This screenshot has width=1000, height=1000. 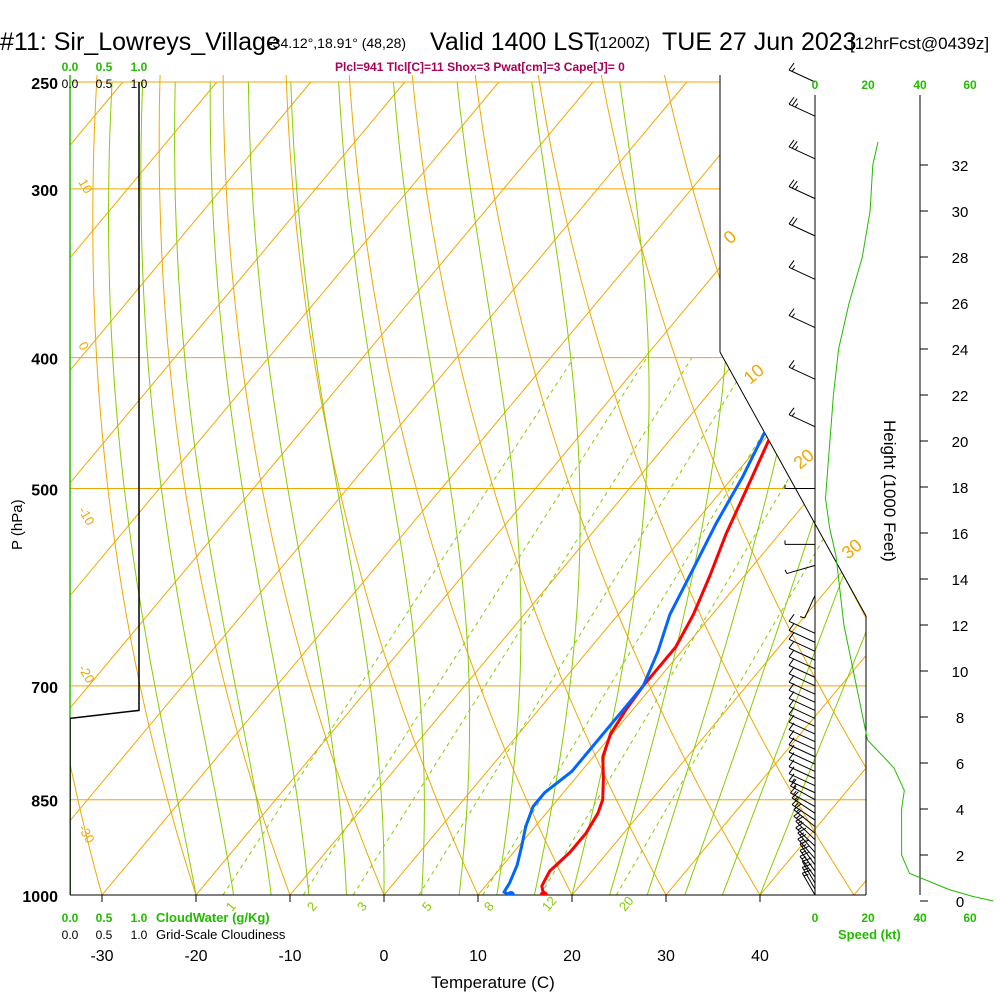 What do you see at coordinates (510, 893) in the screenshot?
I see `surface-point-dewpoint` at bounding box center [510, 893].